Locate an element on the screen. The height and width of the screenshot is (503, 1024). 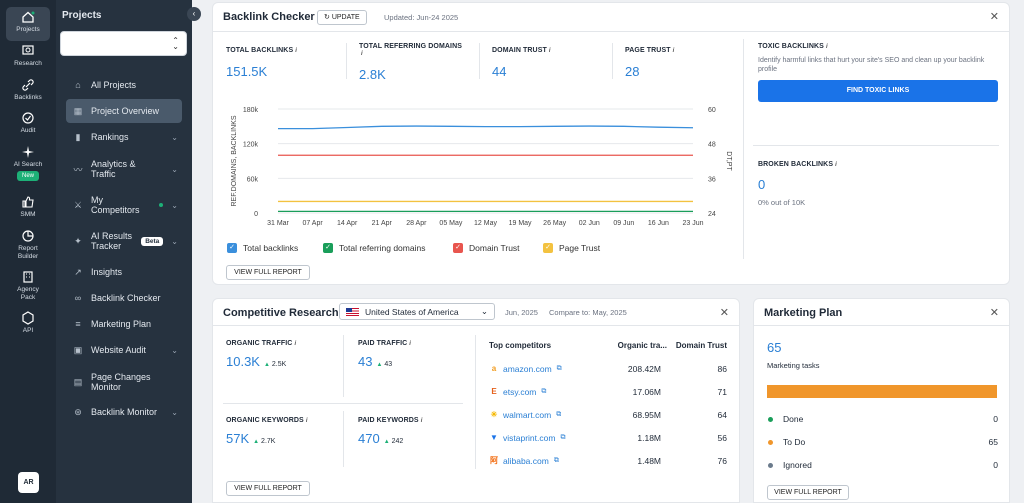
favicon-icon: ▼ is located at coordinates (494, 437).